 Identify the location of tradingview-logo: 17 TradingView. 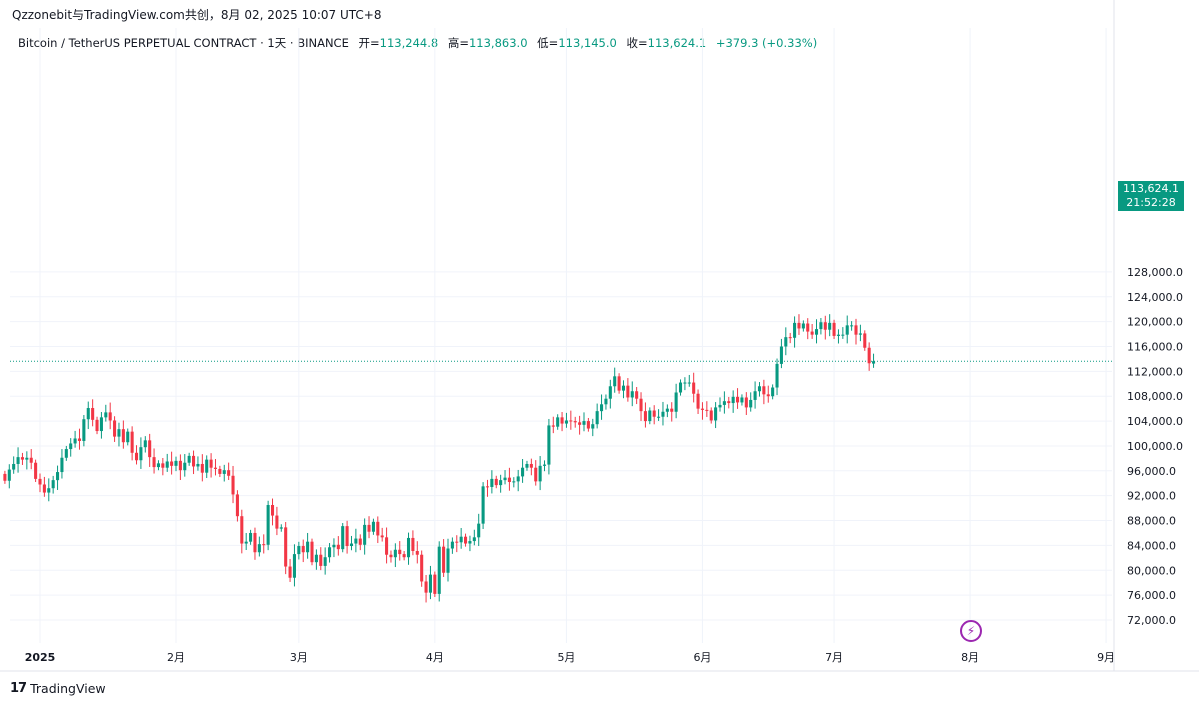
(58, 688).